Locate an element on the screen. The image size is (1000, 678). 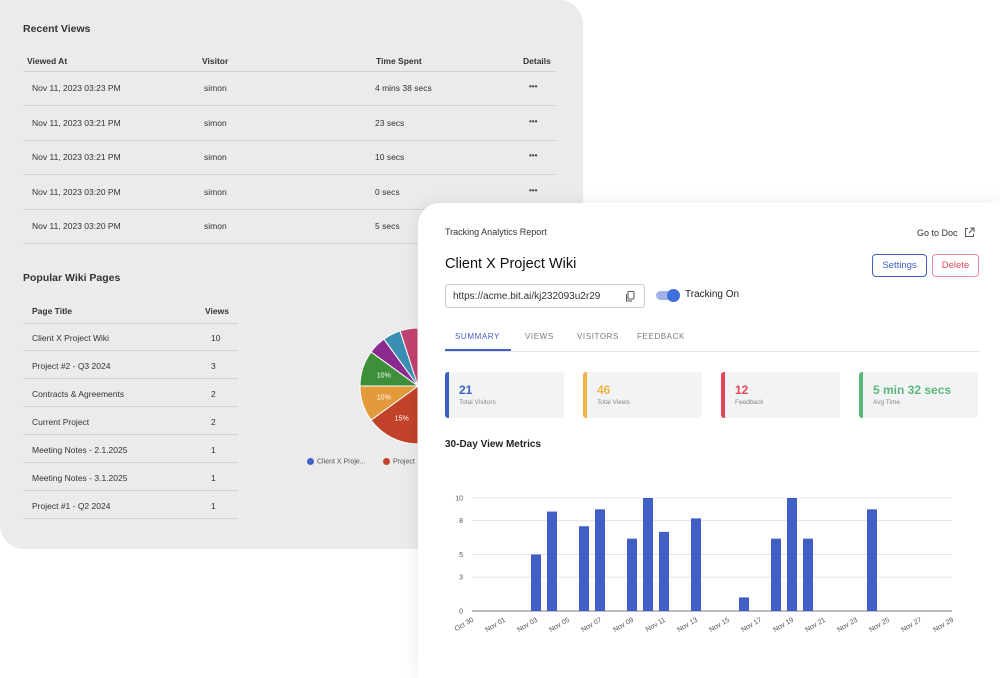
page-title-cell: Project #2 - Q3 2024 is located at coordinates (71, 366).